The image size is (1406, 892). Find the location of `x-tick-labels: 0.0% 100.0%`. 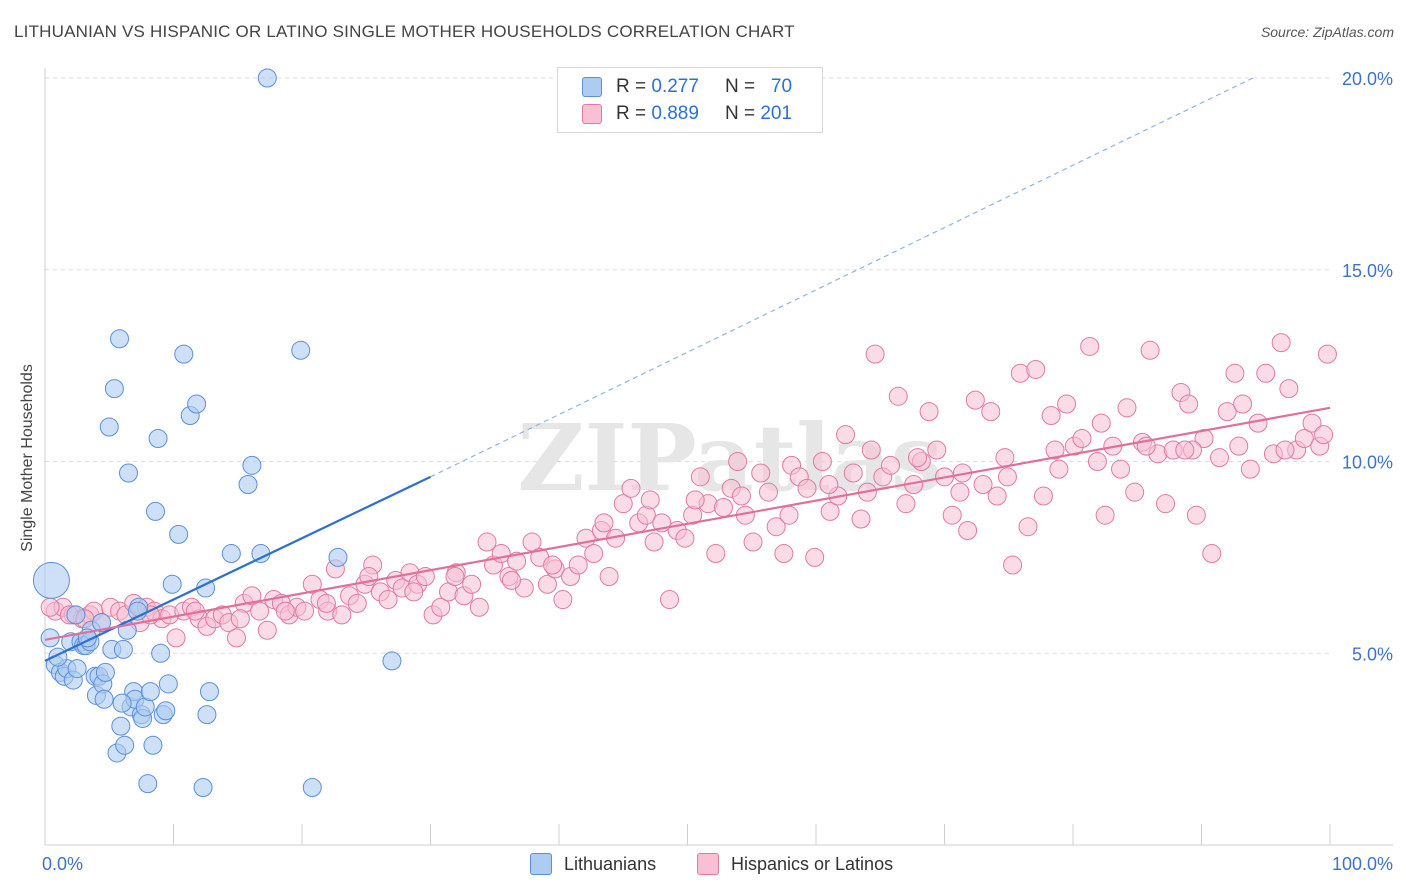

x-tick-labels: 0.0% 100.0% is located at coordinates (717, 864).